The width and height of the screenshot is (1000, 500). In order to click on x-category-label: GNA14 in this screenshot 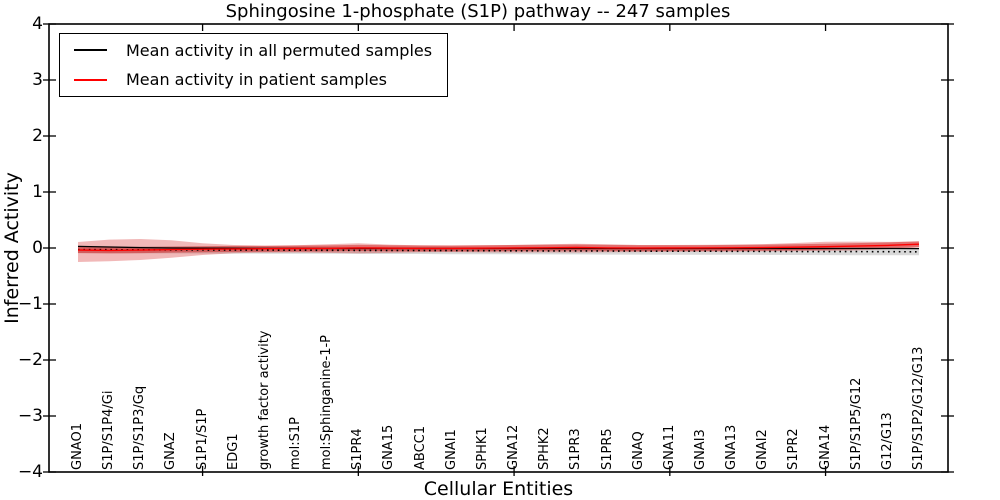, I will do `click(825, 447)`.